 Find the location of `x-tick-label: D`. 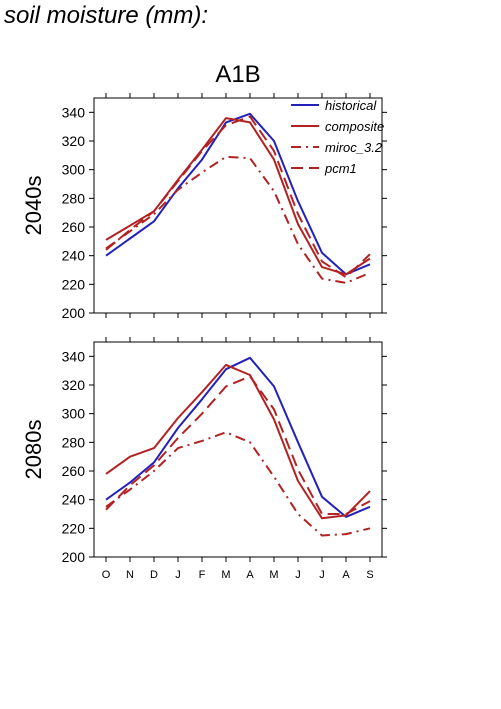

x-tick-label: D is located at coordinates (154, 575).